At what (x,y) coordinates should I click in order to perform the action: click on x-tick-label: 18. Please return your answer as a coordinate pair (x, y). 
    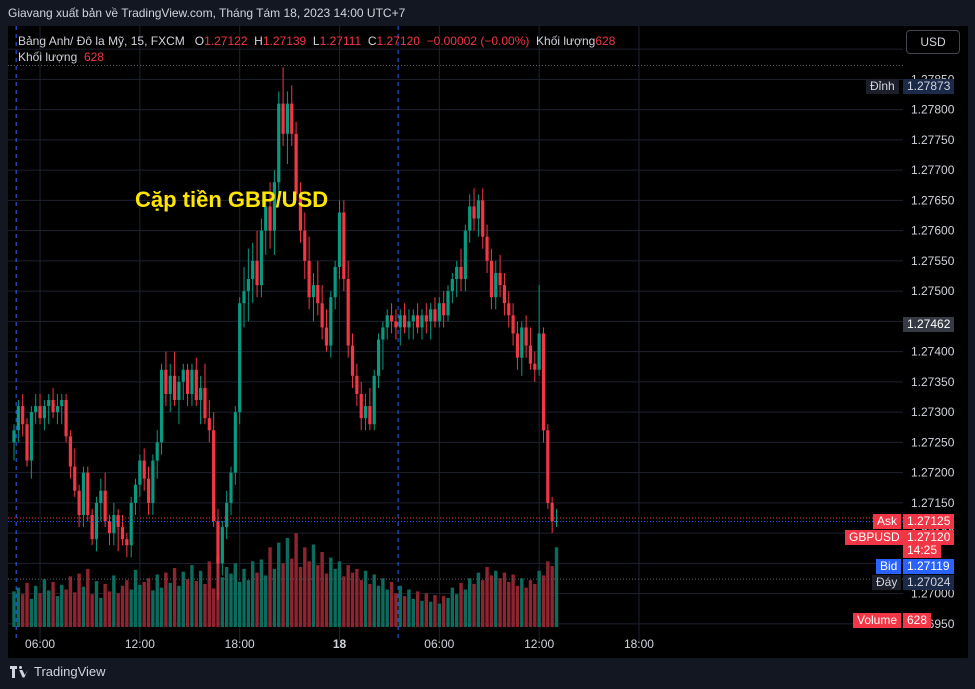
    Looking at the image, I should click on (339, 644).